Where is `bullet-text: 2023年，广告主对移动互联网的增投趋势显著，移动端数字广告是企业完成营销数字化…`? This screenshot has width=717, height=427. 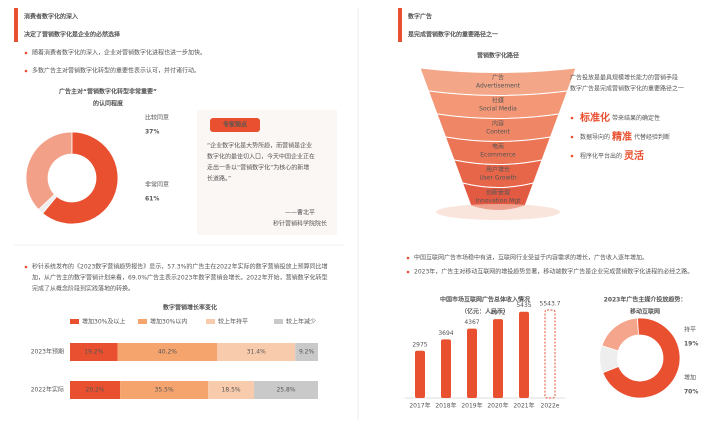 bullet-text: 2023年，广告主对移动互联网的增投趋势显著，移动端数字广告是企业完成营销数字化… is located at coordinates (553, 272).